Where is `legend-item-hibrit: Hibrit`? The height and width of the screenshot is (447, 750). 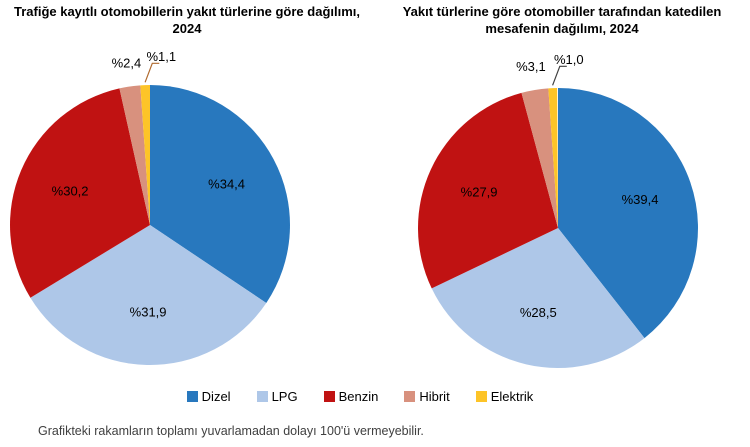
legend-item-hibrit: Hibrit is located at coordinates (427, 396).